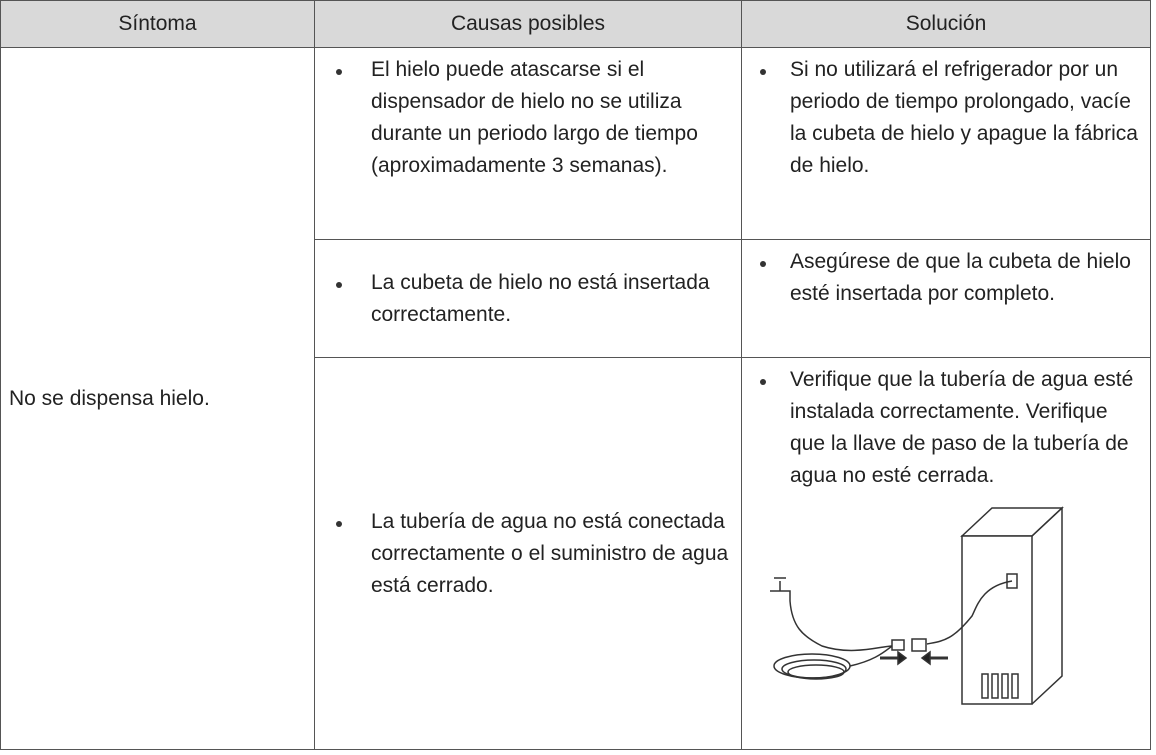 This screenshot has width=1156, height=755. I want to click on illustration, so click(917, 605).